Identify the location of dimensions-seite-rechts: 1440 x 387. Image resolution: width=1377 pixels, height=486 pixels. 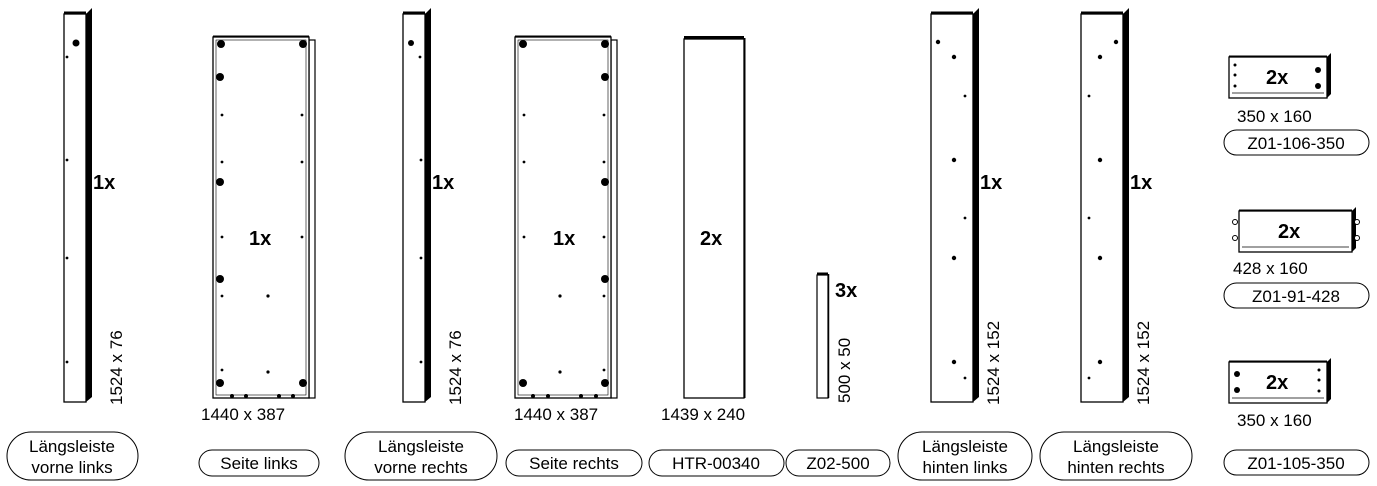
(556, 414).